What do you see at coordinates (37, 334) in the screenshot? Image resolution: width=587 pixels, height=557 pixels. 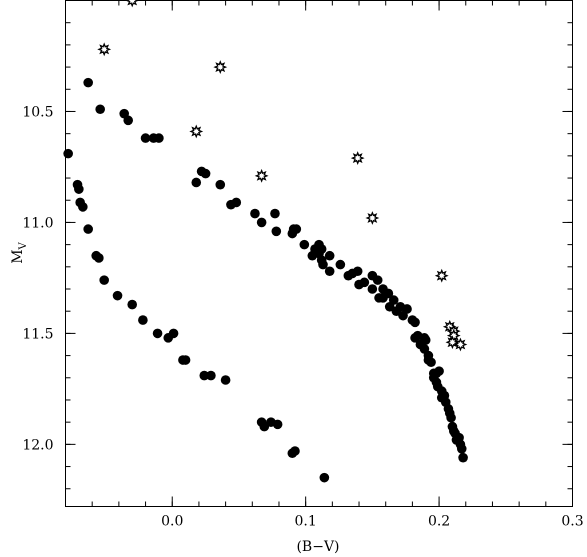 I see `y-tick-label: 11.5` at bounding box center [37, 334].